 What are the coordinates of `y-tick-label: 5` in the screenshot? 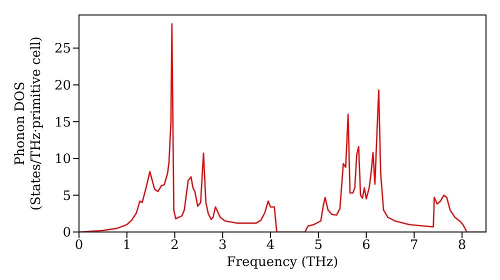 It's located at (66, 196).